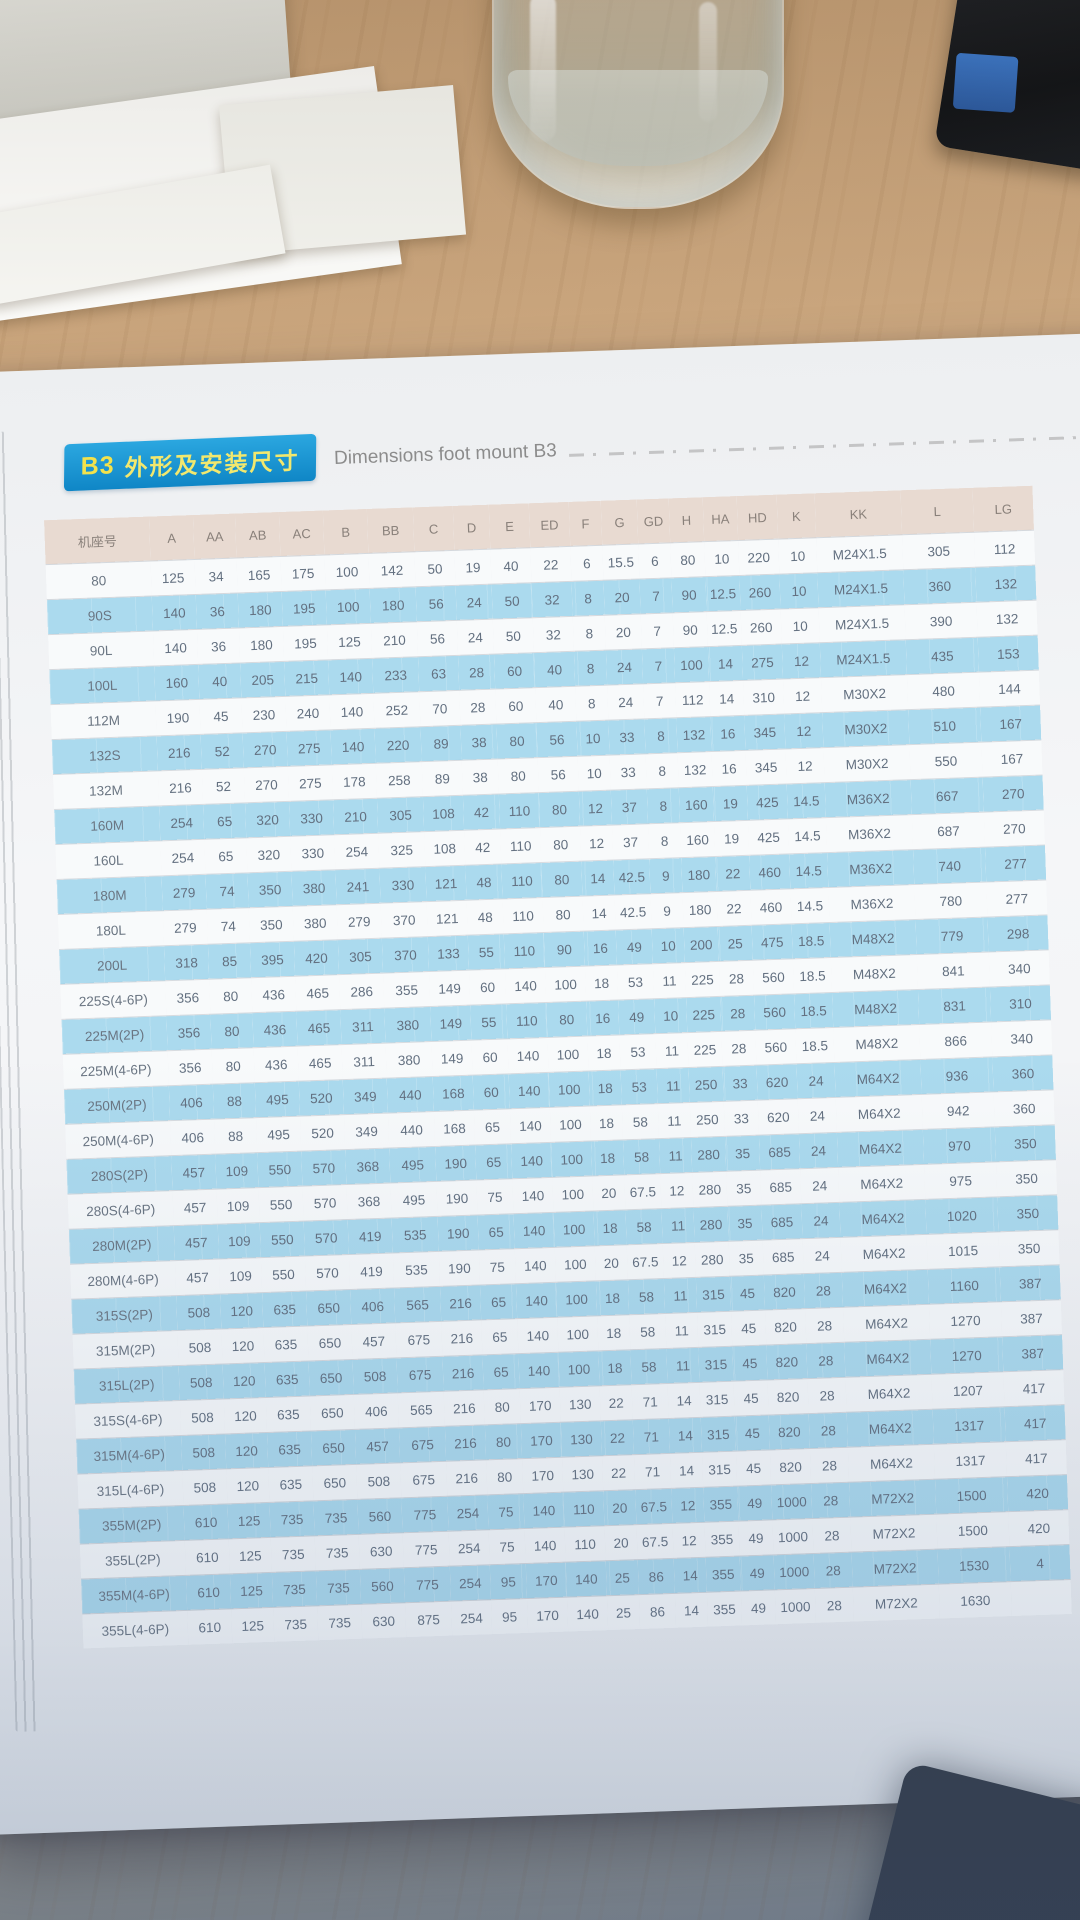 The height and width of the screenshot is (1920, 1080). Describe the element at coordinates (420, 1374) in the screenshot. I see `dimension-cell: 675` at that location.